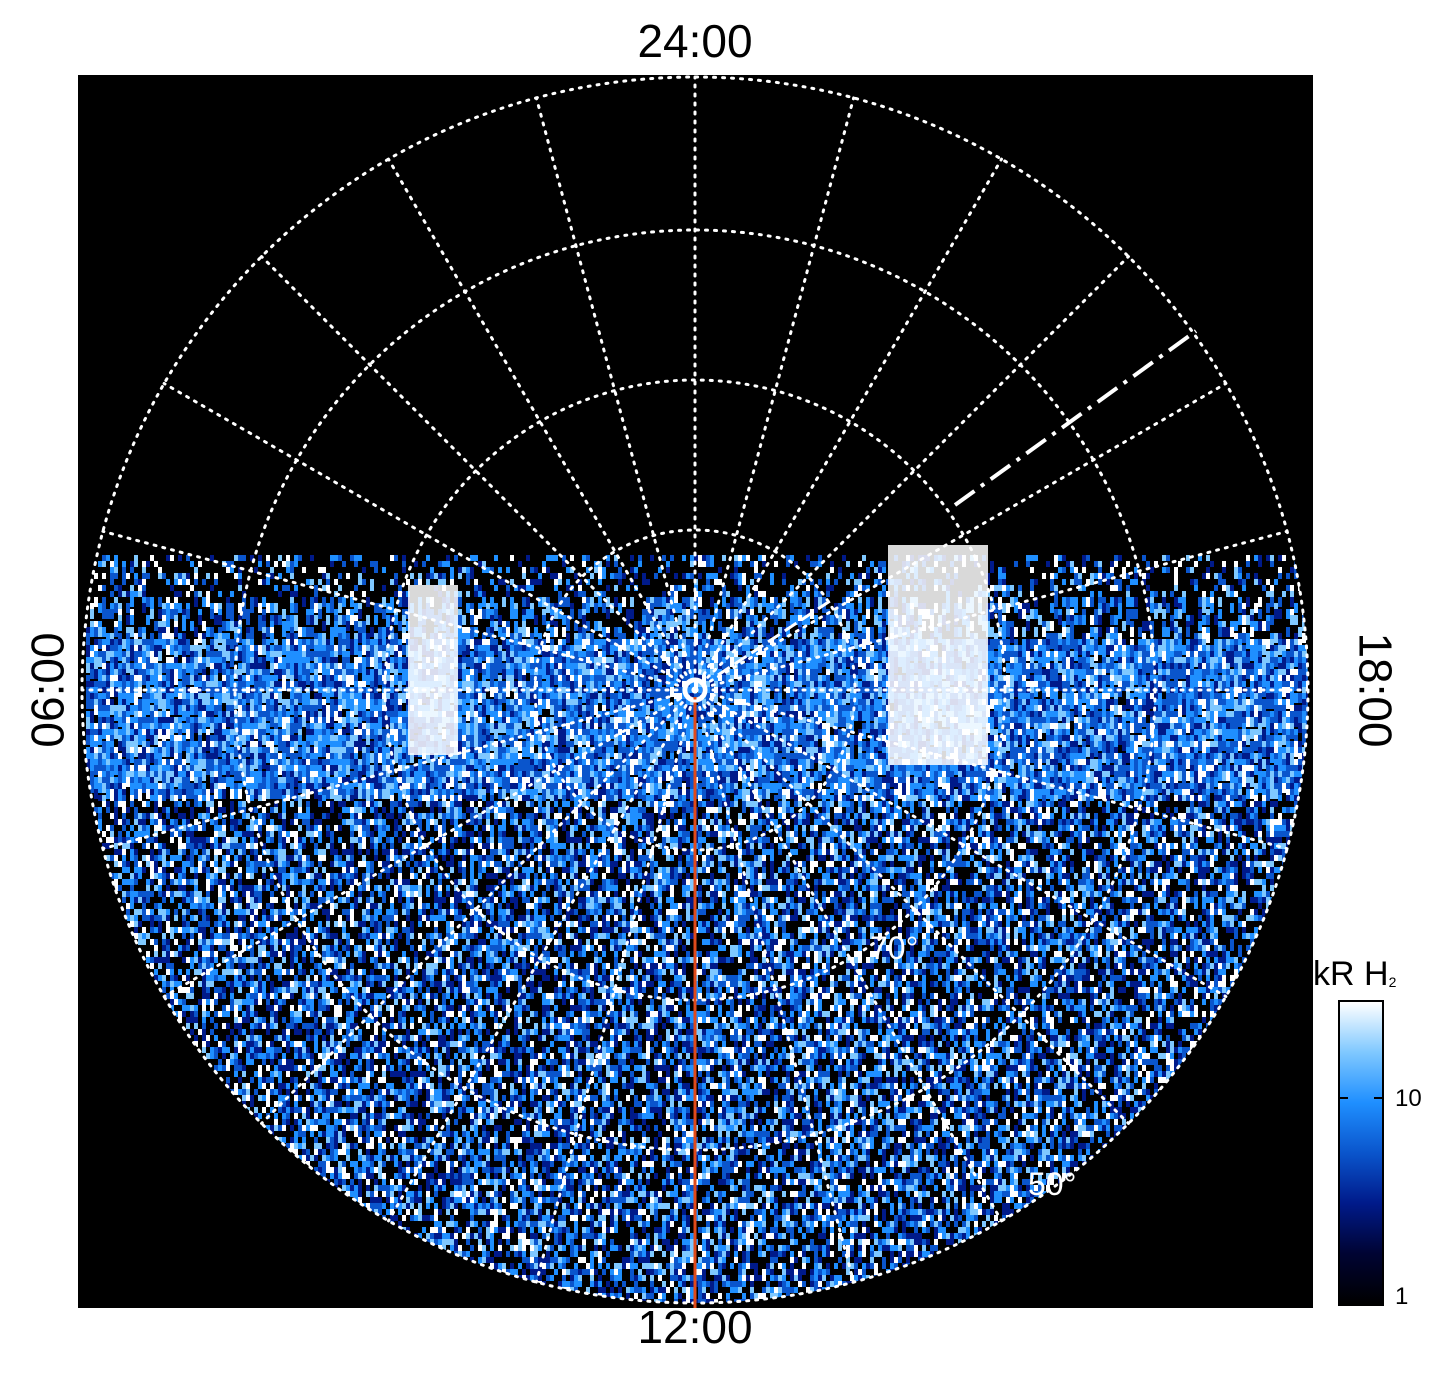  Describe the element at coordinates (1351, 974) in the screenshot. I see `colorbar-title-main: kR H` at that location.